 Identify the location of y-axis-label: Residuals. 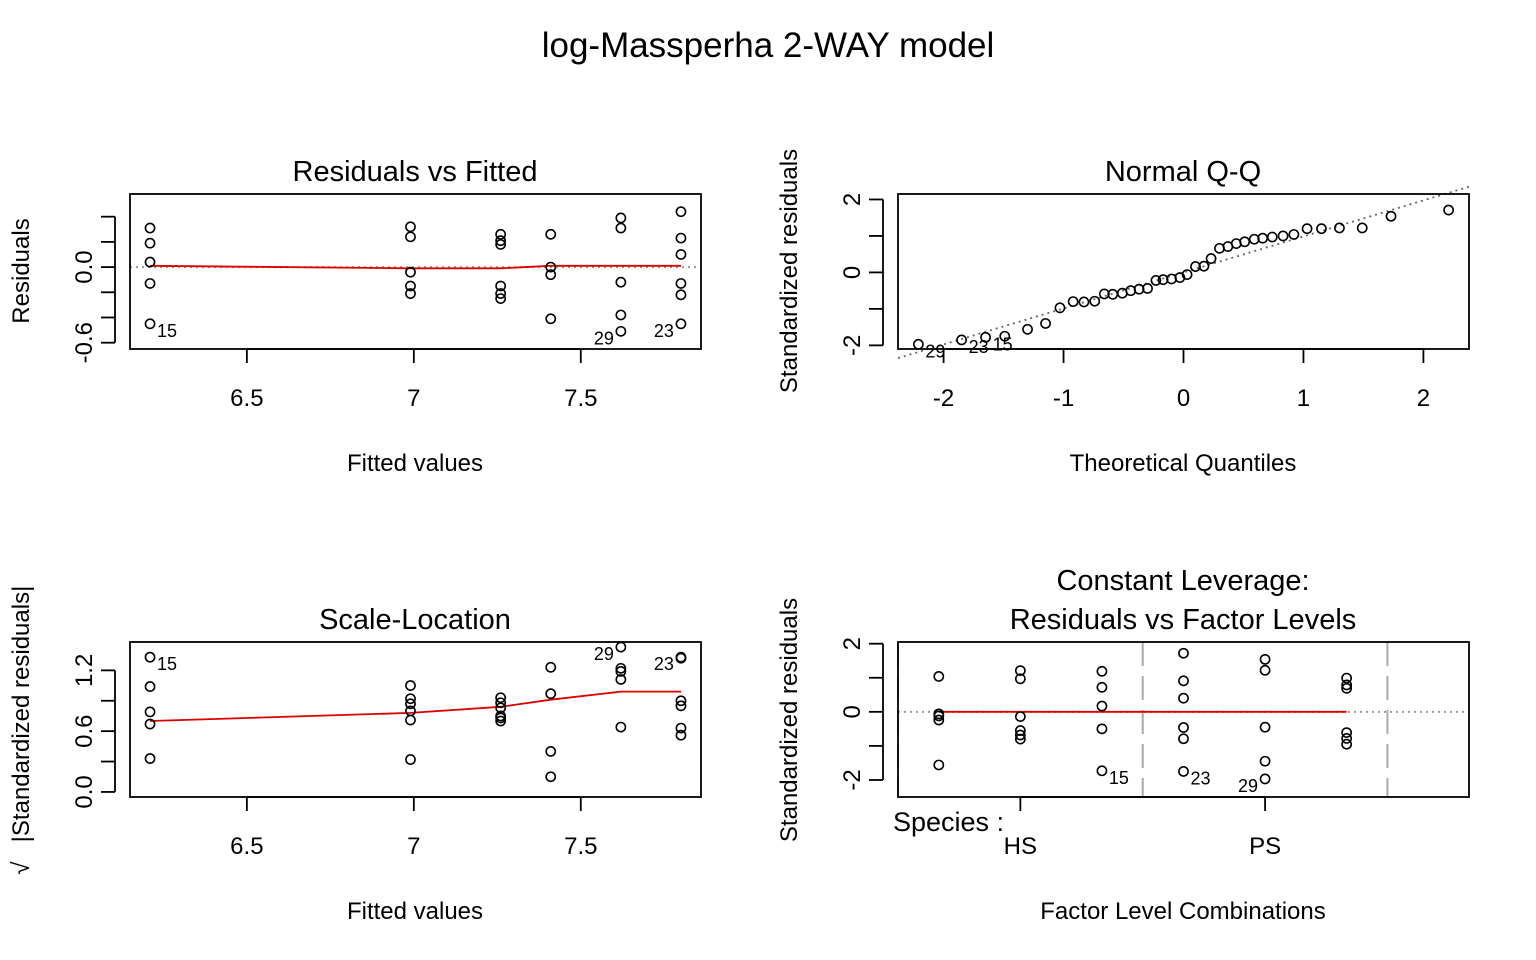
(21, 270).